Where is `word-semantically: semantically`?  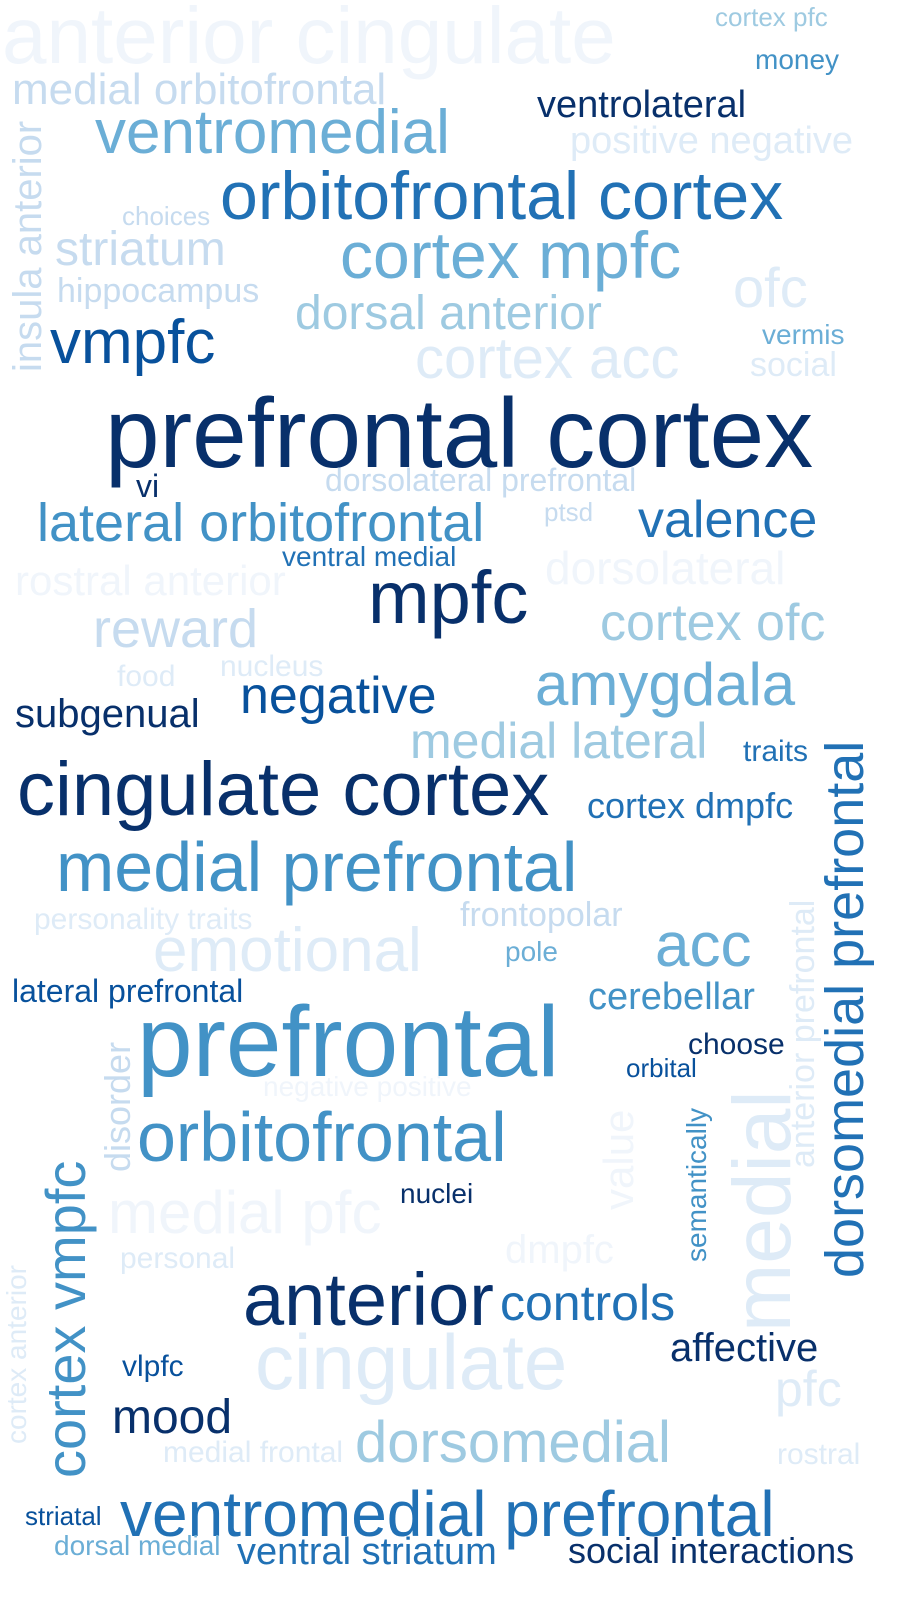
word-semantically: semantically is located at coordinates (696, 1184).